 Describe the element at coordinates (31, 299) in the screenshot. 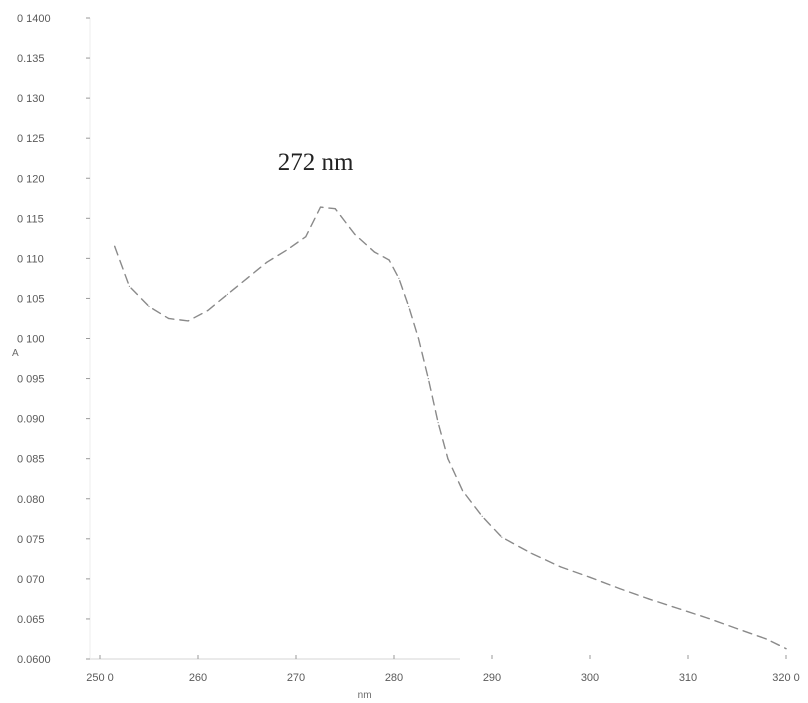

I see `y-tick-label: 0 105` at that location.